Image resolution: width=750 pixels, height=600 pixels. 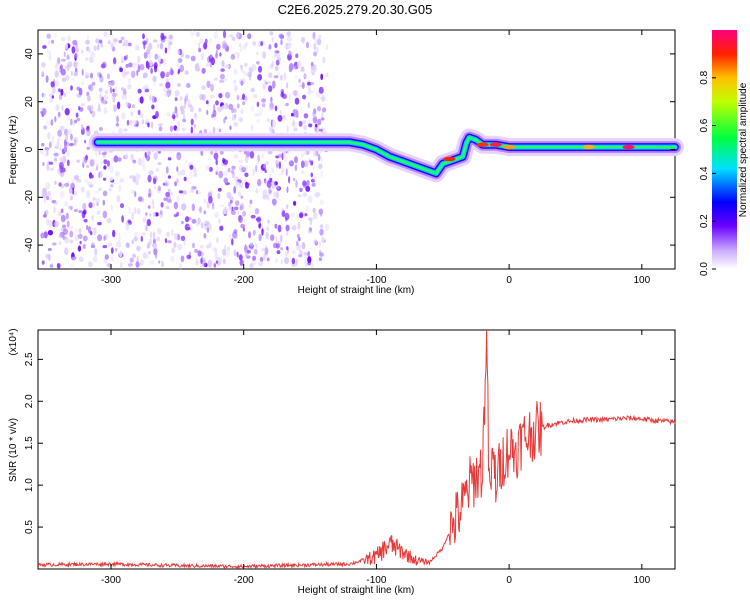 What do you see at coordinates (29, 54) in the screenshot?
I see `y-tick-label: 40` at bounding box center [29, 54].